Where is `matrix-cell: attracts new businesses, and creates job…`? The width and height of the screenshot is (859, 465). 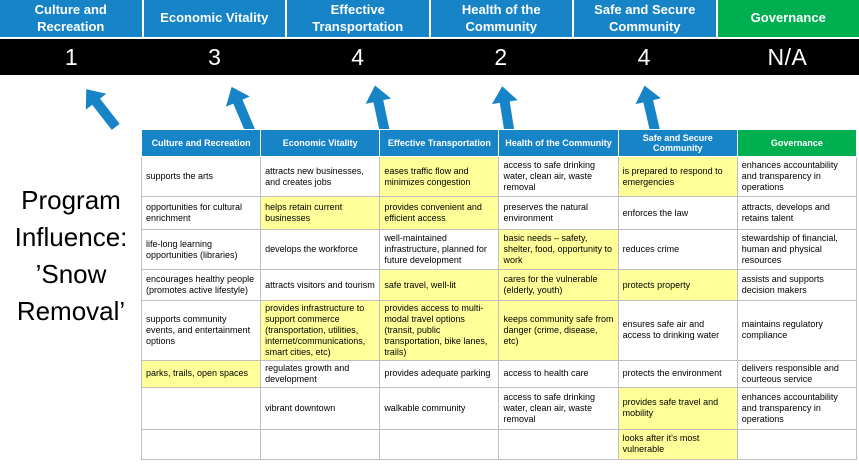
matrix-cell: attracts new businesses, and creates job… is located at coordinates (320, 176).